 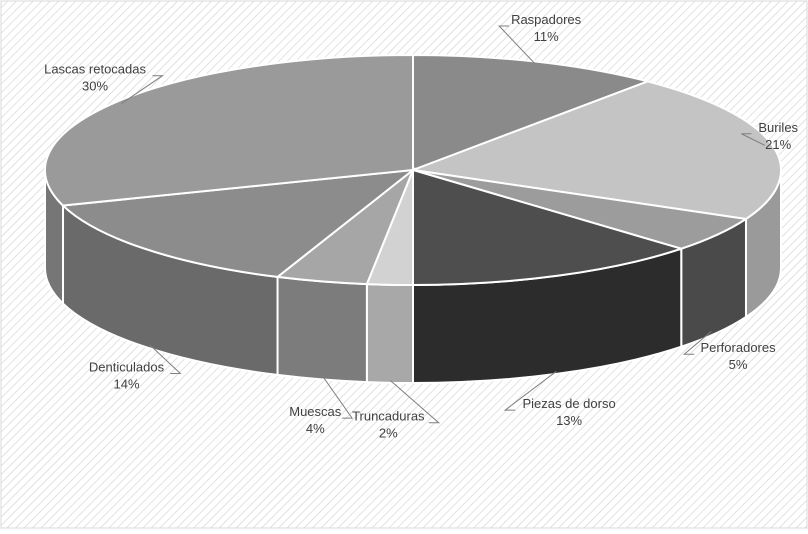 What do you see at coordinates (415, 402) in the screenshot?
I see `leader-line-truncaduras` at bounding box center [415, 402].